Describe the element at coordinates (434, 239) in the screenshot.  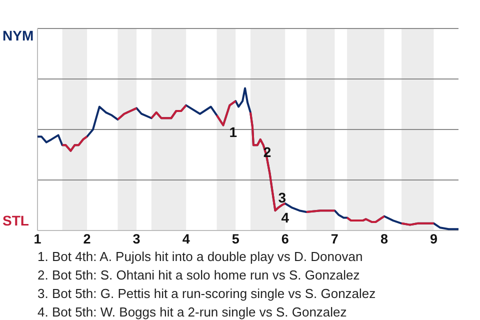
I see `x-tick-label: 9` at that location.